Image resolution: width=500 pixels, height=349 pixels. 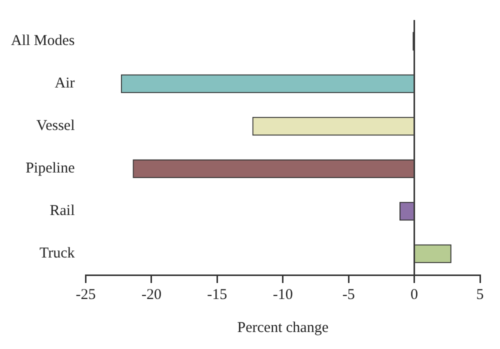 What do you see at coordinates (51, 168) in the screenshot?
I see `y-tick-label: Pipeline` at bounding box center [51, 168].